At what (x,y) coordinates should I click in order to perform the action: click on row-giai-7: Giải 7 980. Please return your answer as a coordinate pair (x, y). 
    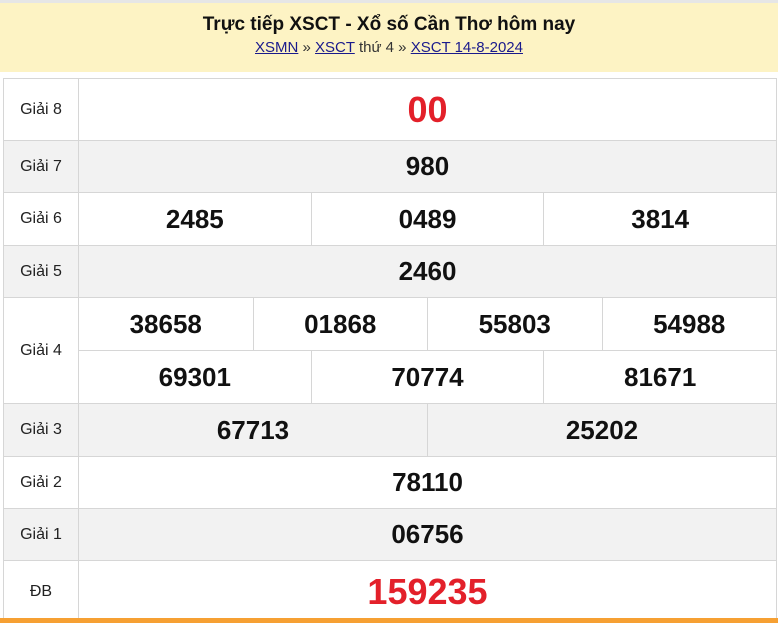
    Looking at the image, I should click on (390, 166).